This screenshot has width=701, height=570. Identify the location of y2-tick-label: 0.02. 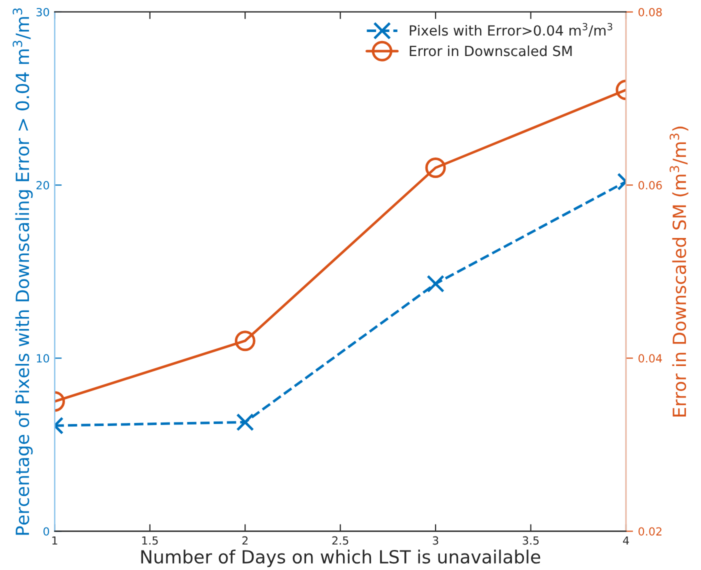
(650, 531).